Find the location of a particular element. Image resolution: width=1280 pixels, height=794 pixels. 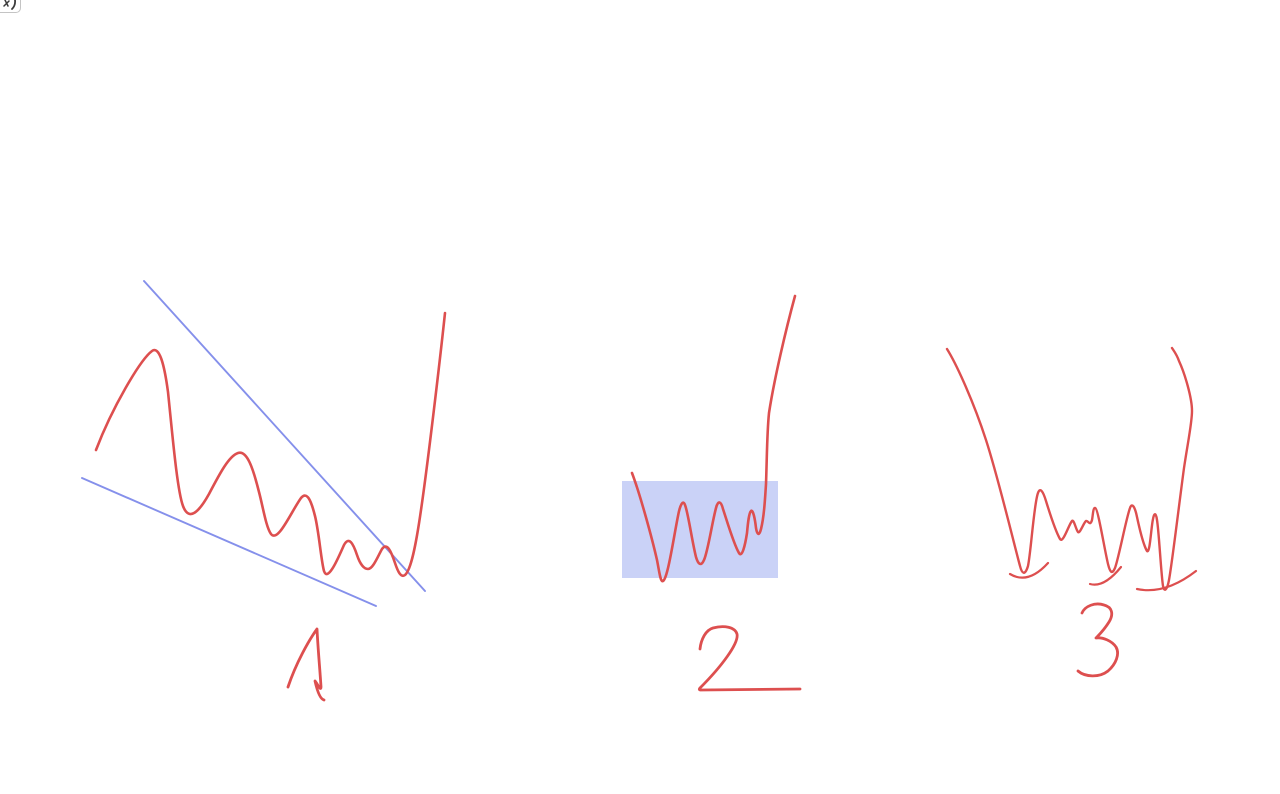

sketch3-price-curve is located at coordinates (1069, 468).